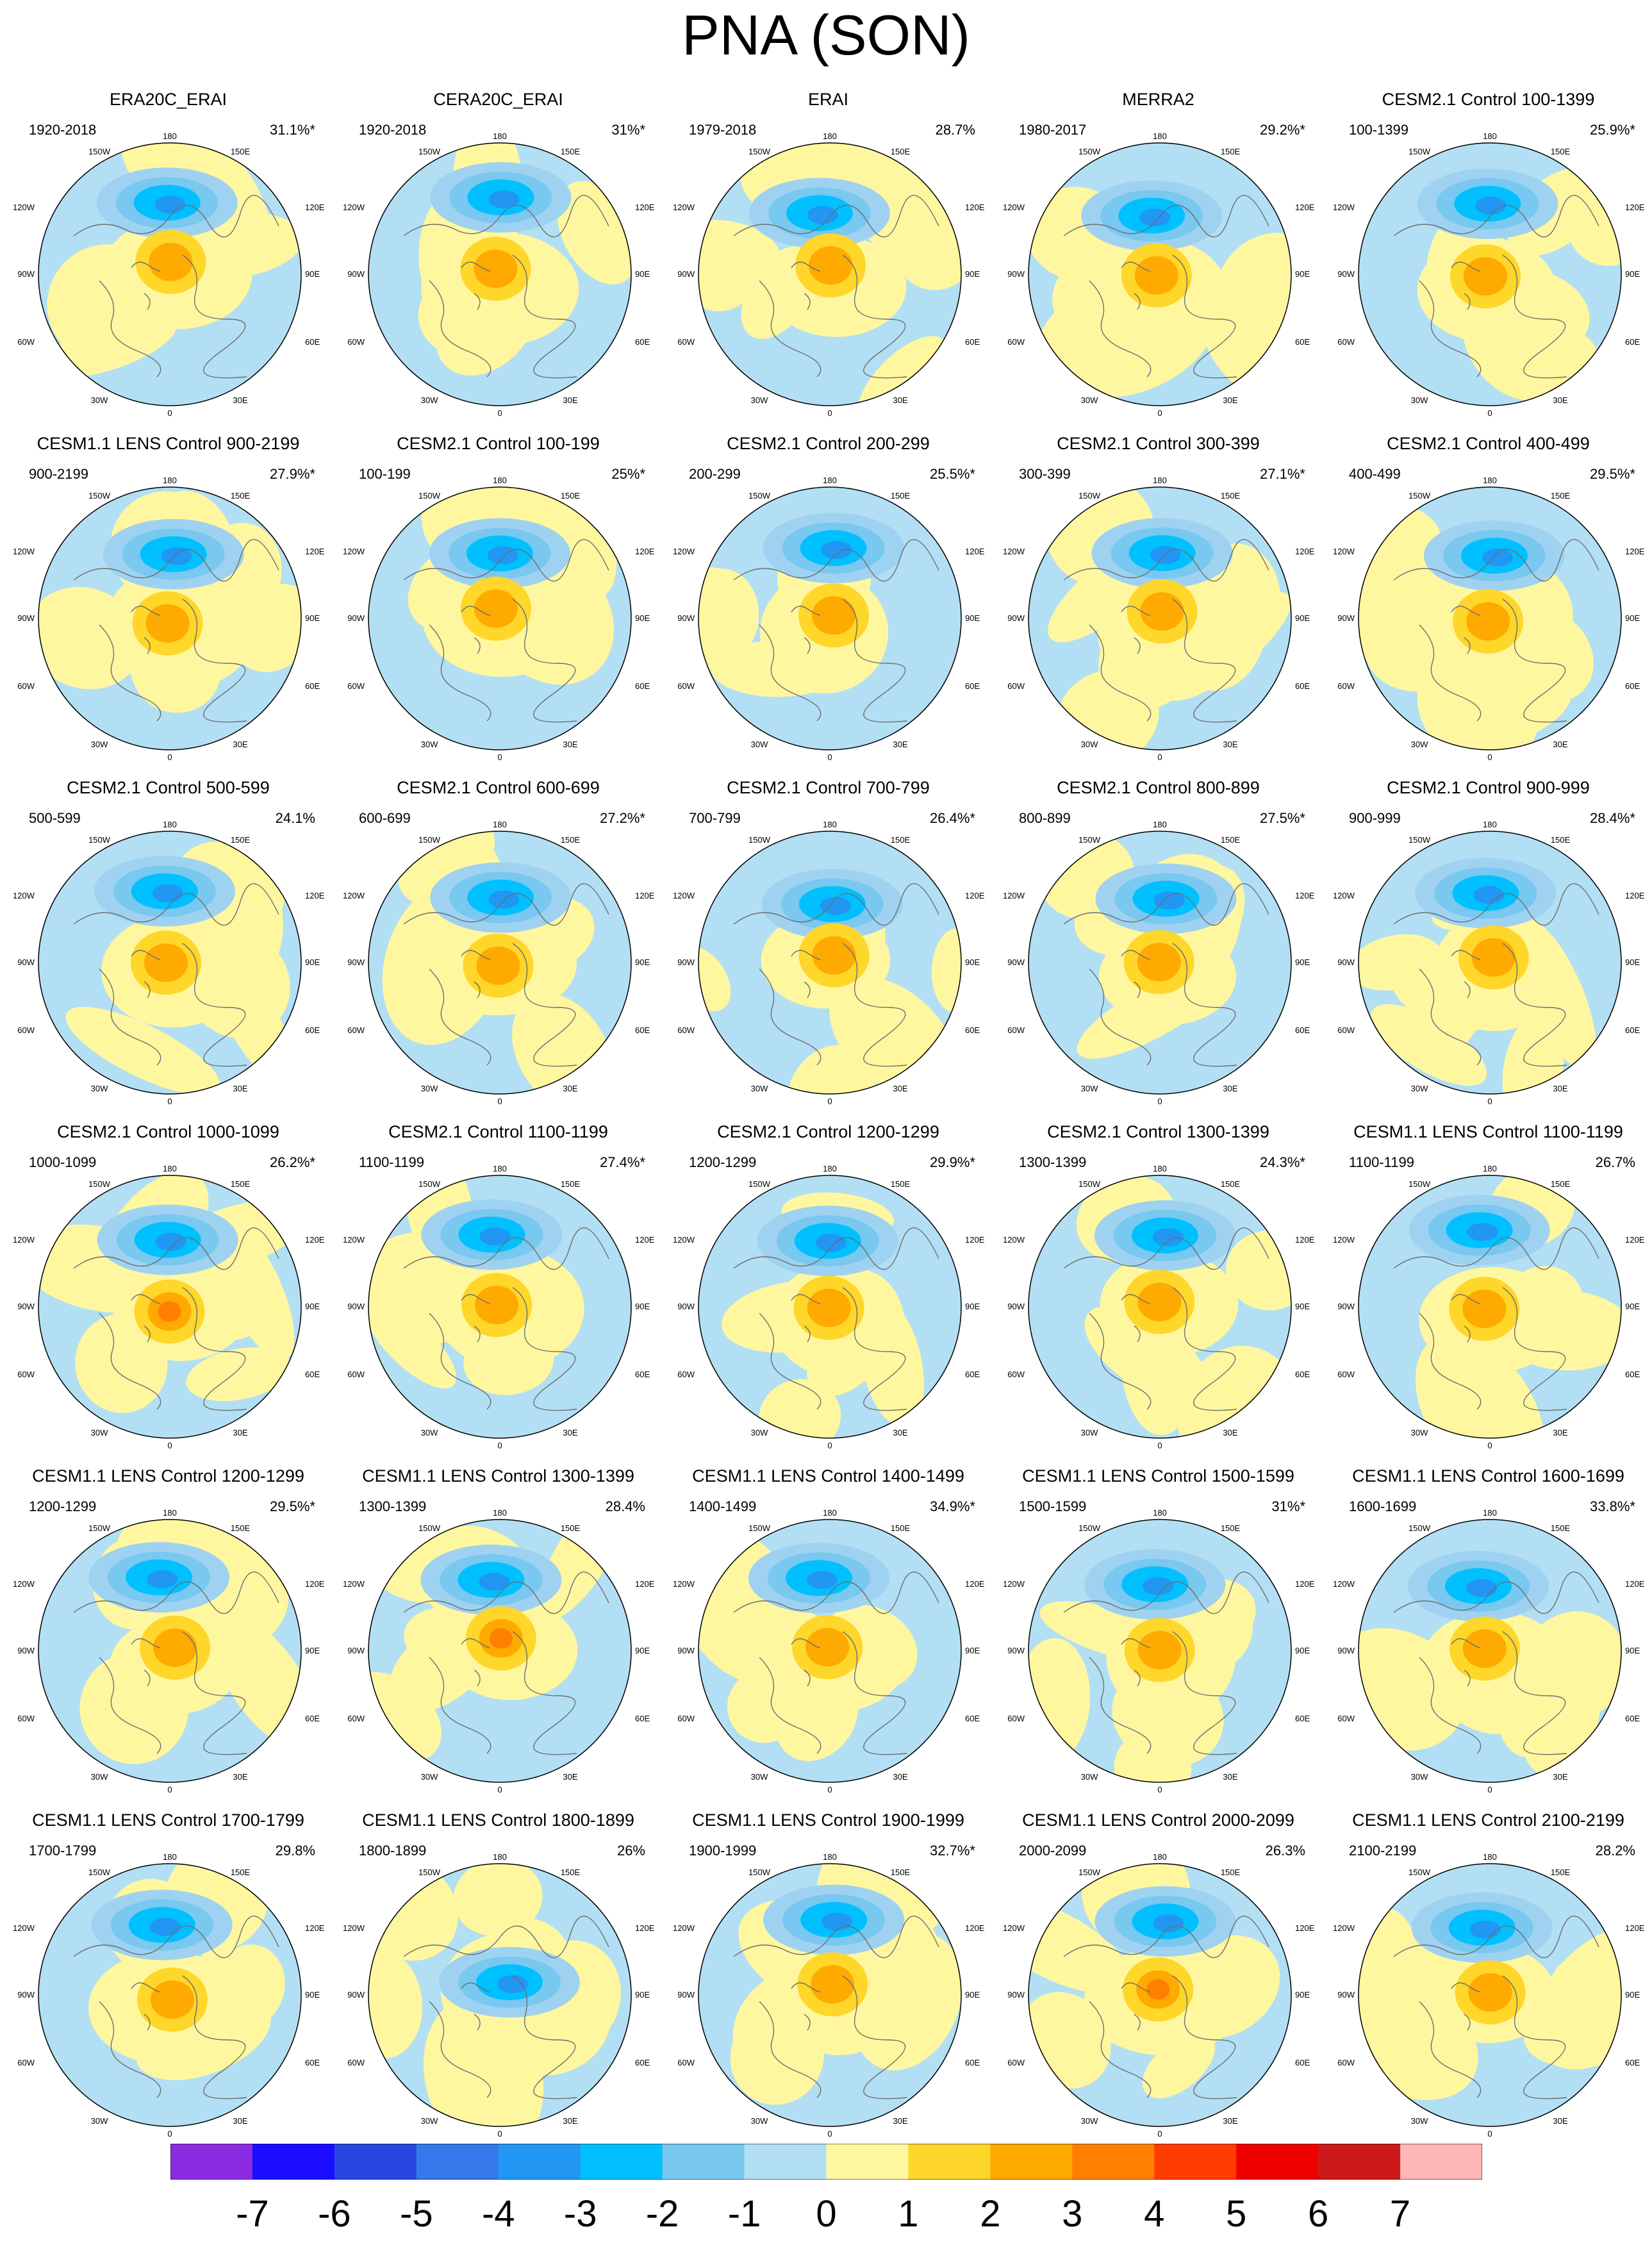 This screenshot has width=1652, height=2261. Describe the element at coordinates (1053, 1162) in the screenshot. I see `panel-period: 1300-1399` at that location.